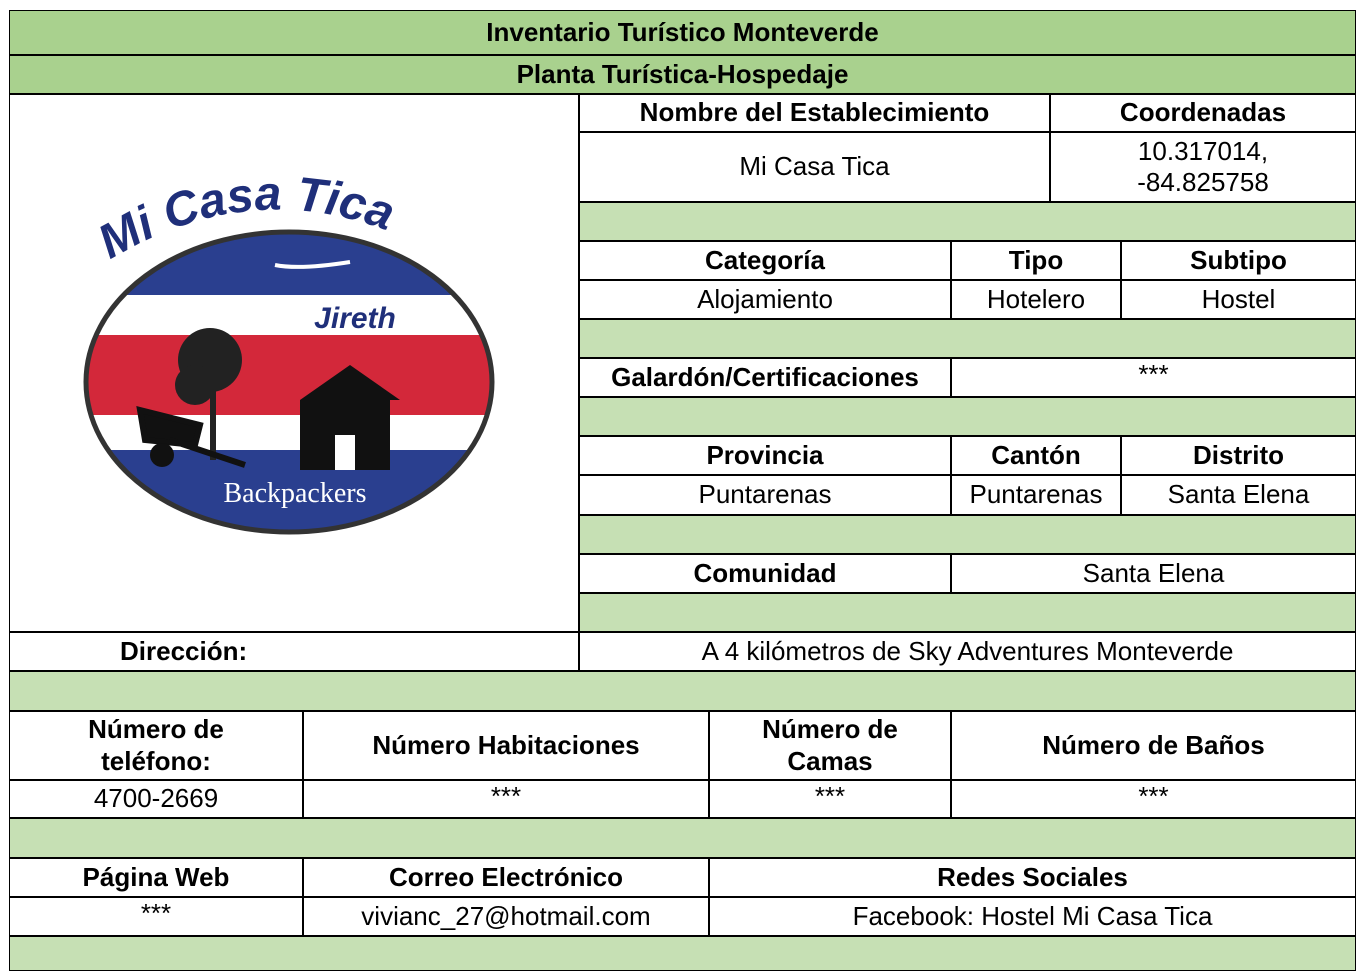 The height and width of the screenshot is (971, 1356). I want to click on header-cell: Provincia, so click(765, 455).